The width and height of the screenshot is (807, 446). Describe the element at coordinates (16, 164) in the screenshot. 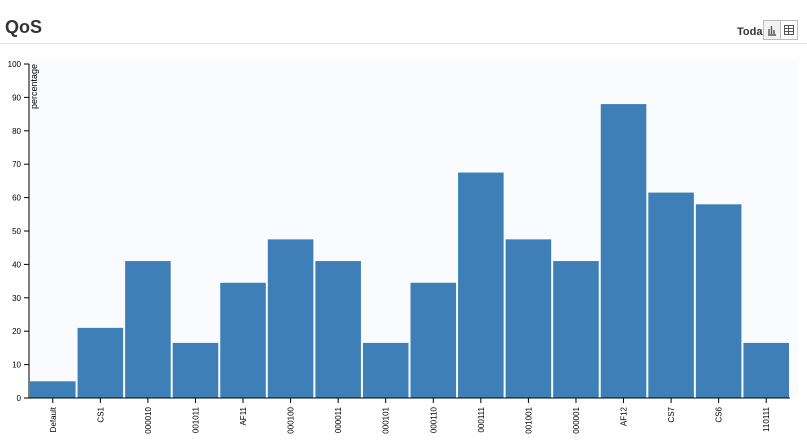

I see `y-tick-label: 70` at that location.